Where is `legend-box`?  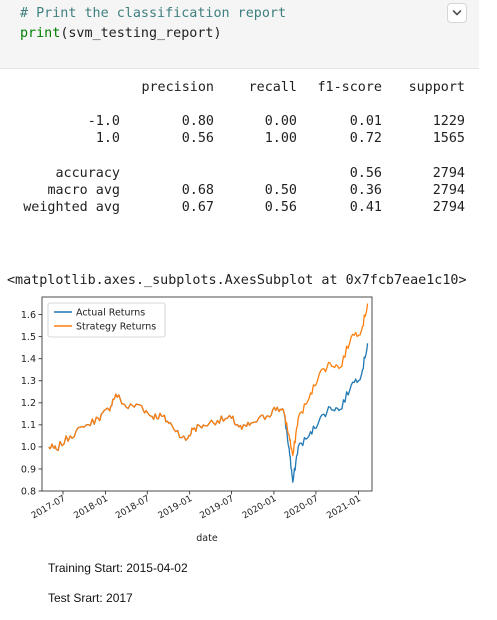 legend-box is located at coordinates (106, 320).